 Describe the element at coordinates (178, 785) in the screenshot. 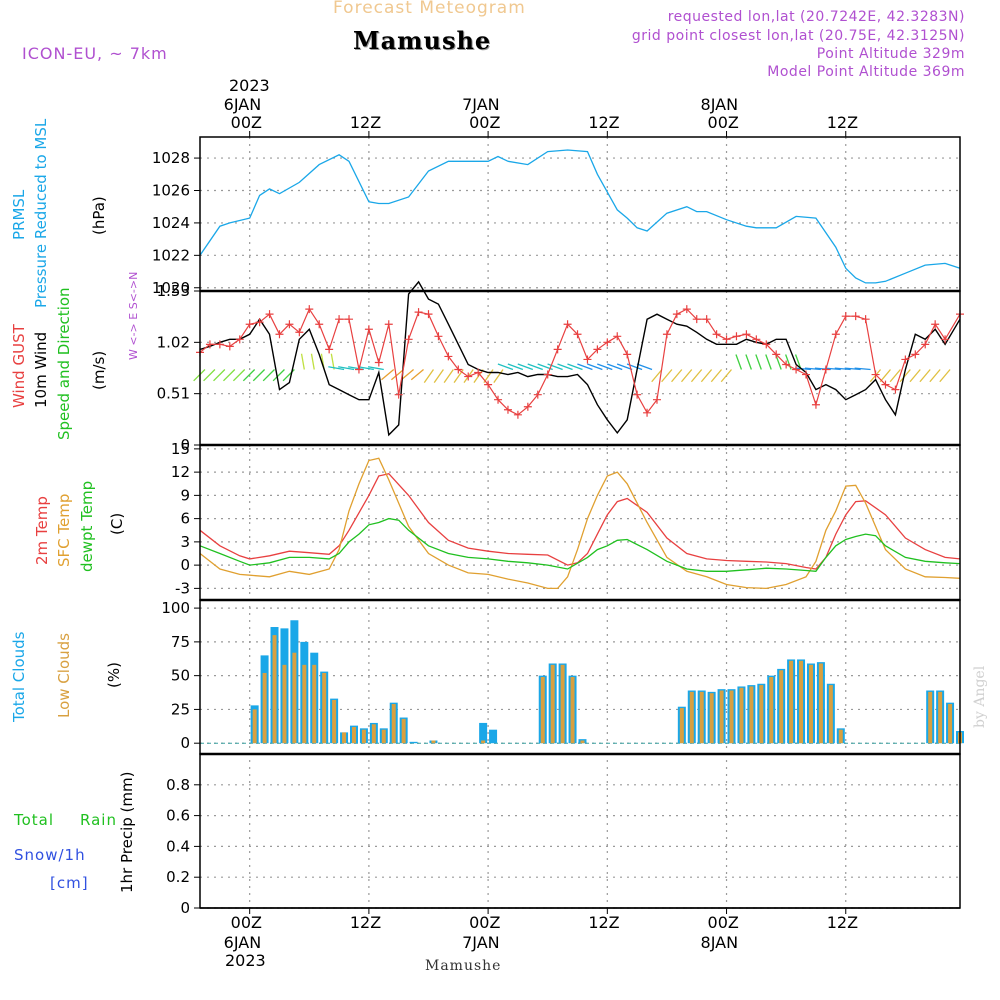

I see `y-tick-label: 0.8` at that location.